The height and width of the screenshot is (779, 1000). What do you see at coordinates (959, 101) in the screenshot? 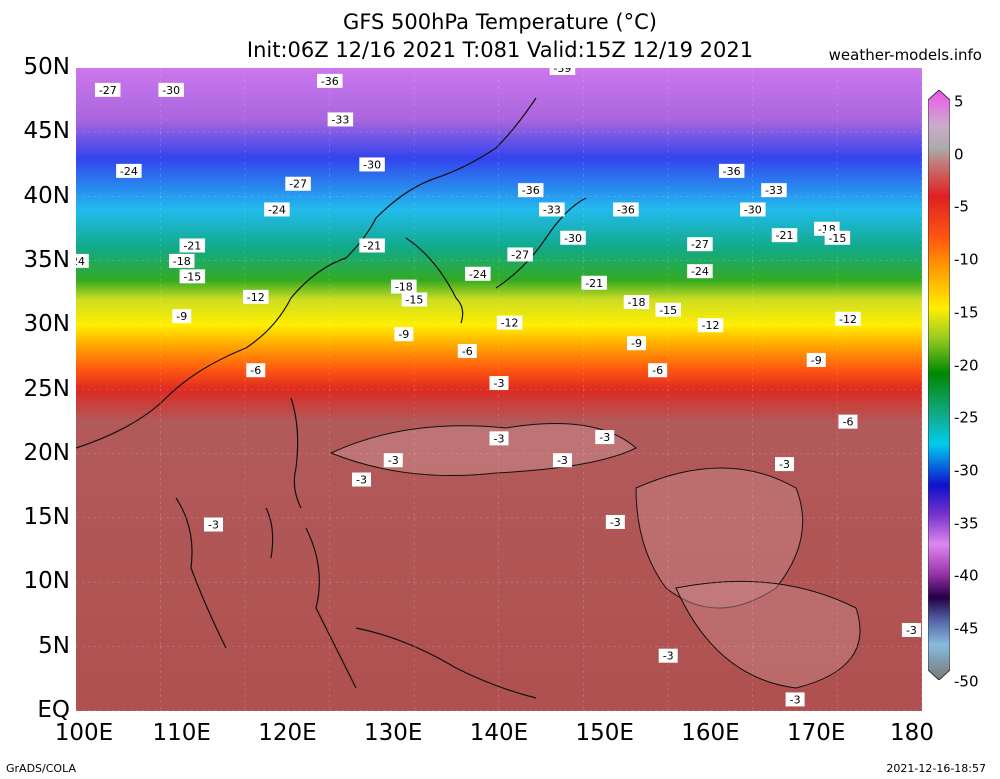
I see `colorbar-tick-label: 5` at bounding box center [959, 101].